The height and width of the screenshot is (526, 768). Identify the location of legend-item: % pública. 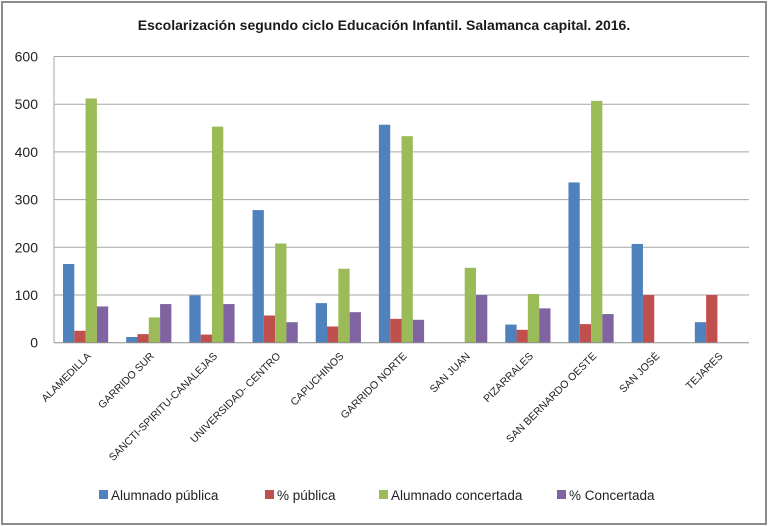
(300, 495).